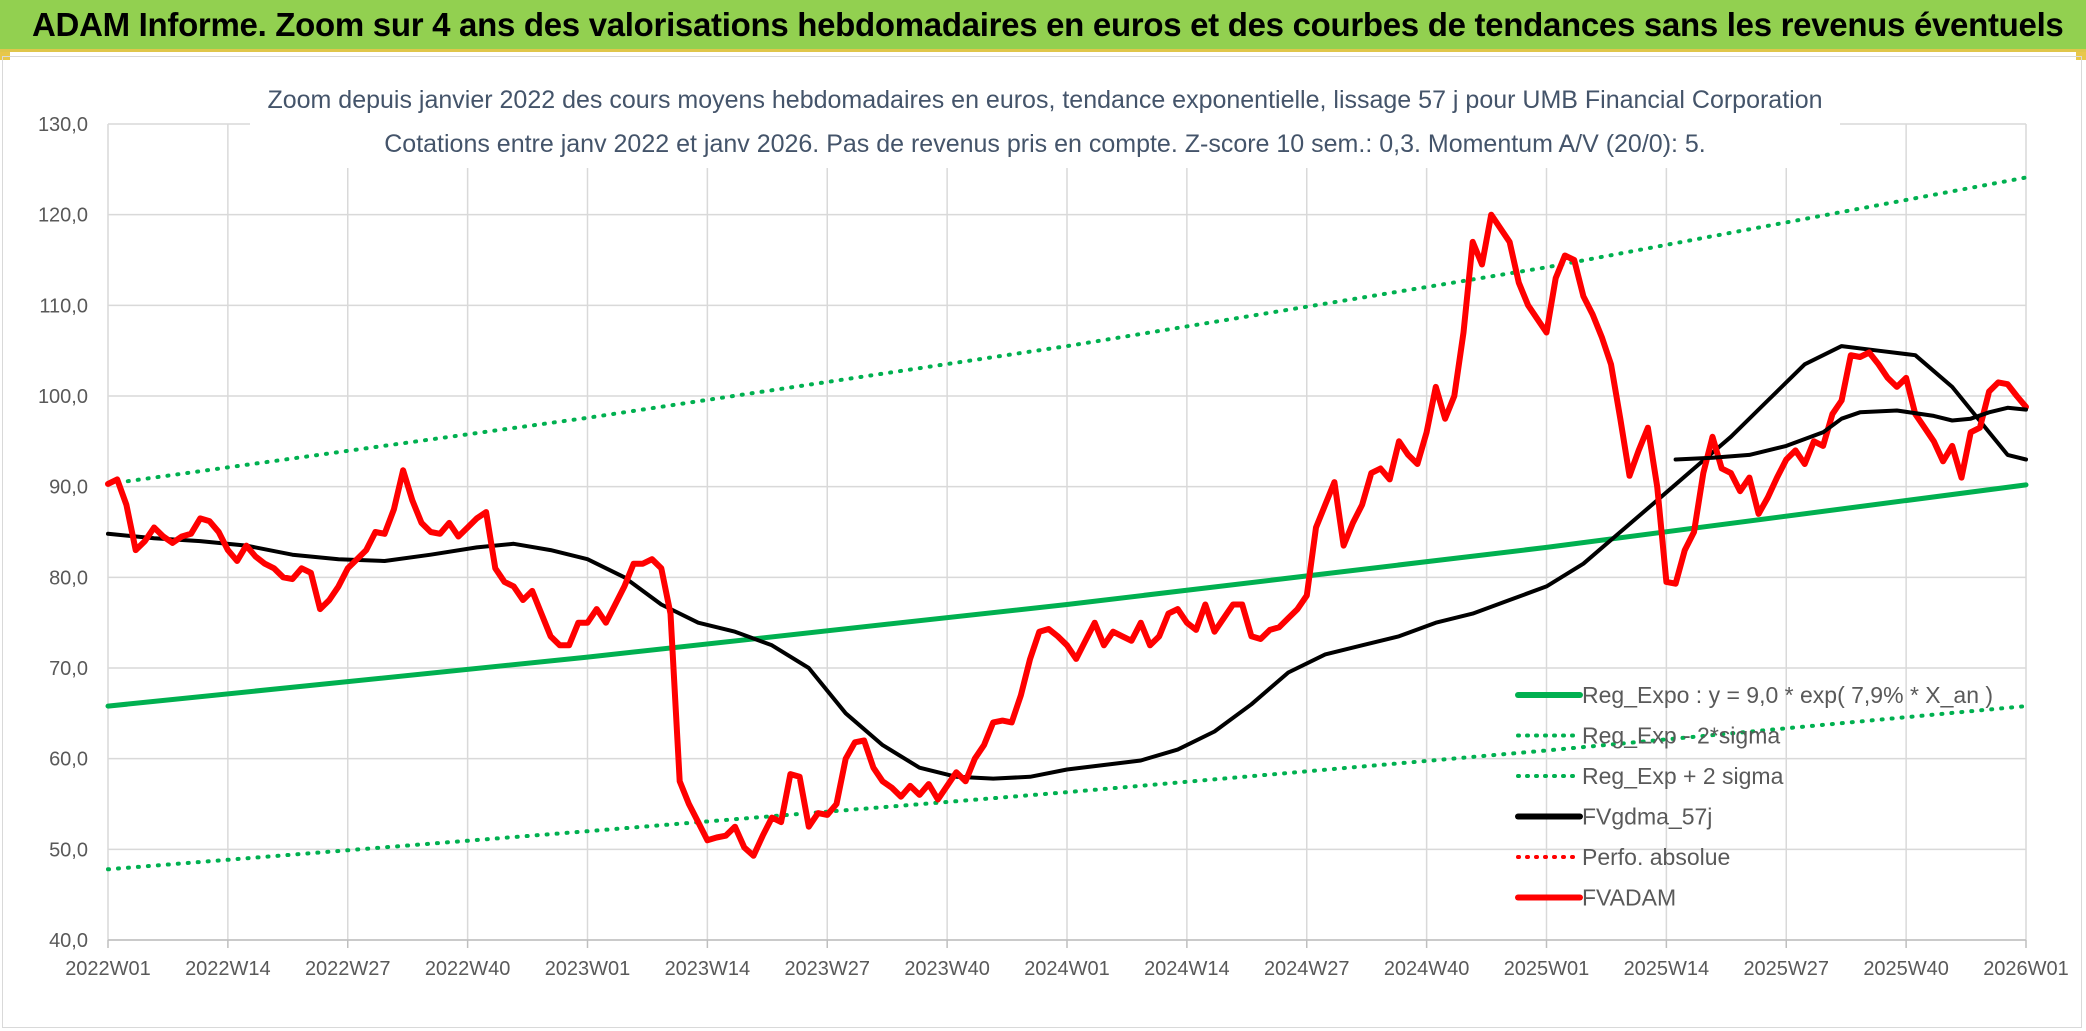  Describe the element at coordinates (68, 578) in the screenshot. I see `y-tick-label: 80,0` at that location.